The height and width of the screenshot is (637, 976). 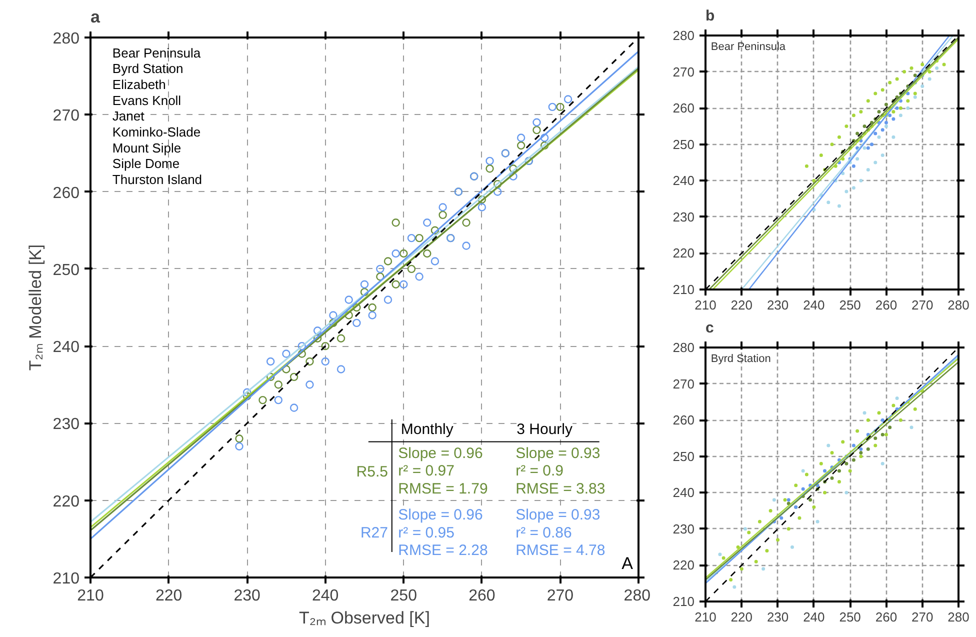 I want to click on annotation: Elizabeth, so click(x=139, y=84).